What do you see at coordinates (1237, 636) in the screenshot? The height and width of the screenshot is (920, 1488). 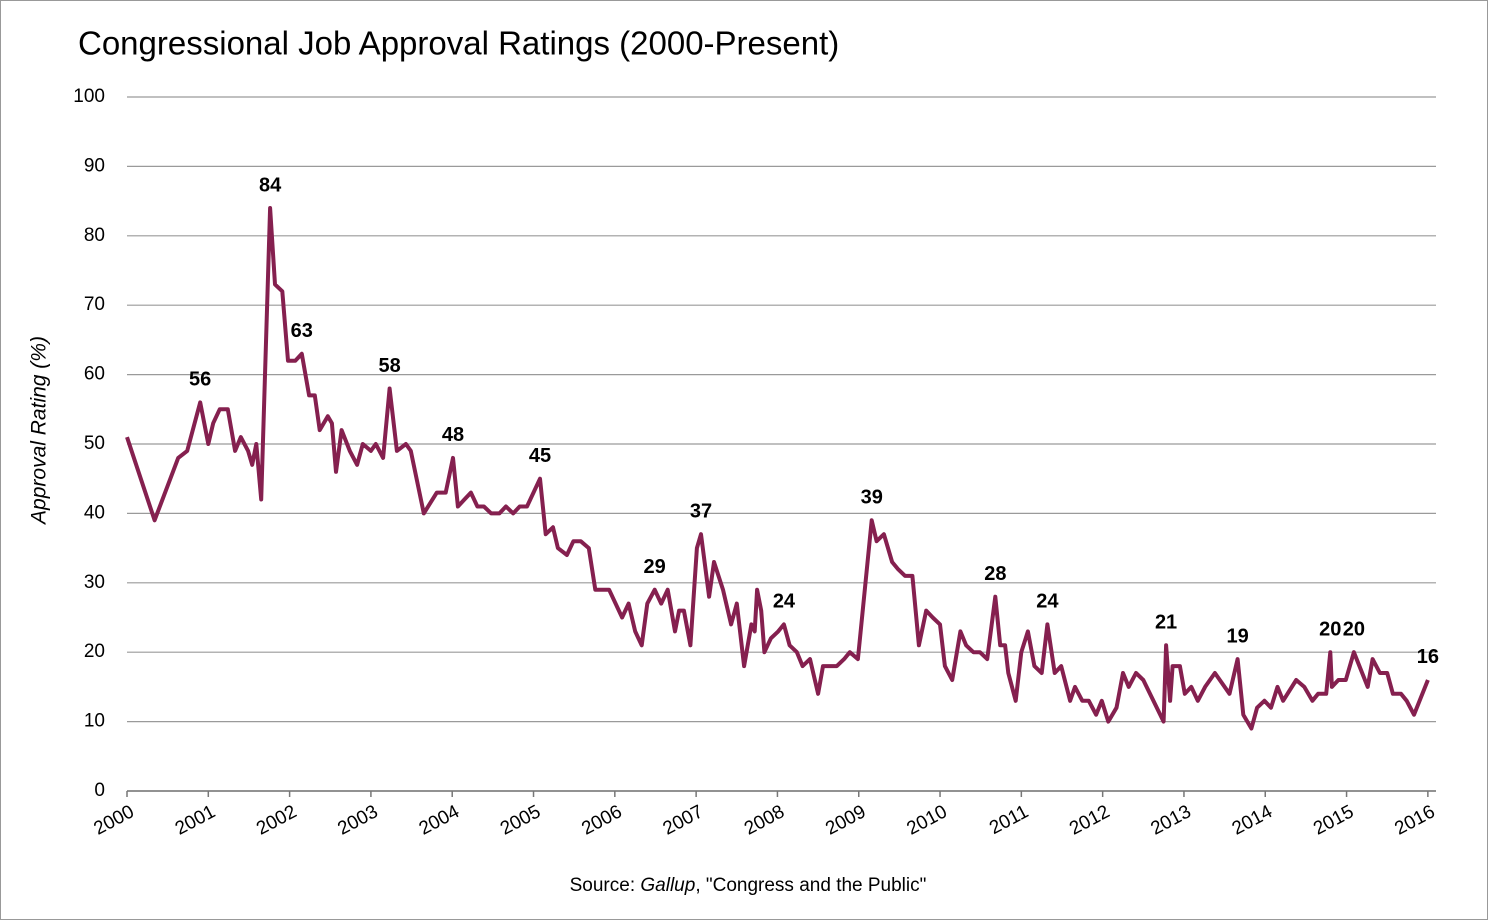 I see `annotation: 19` at bounding box center [1237, 636].